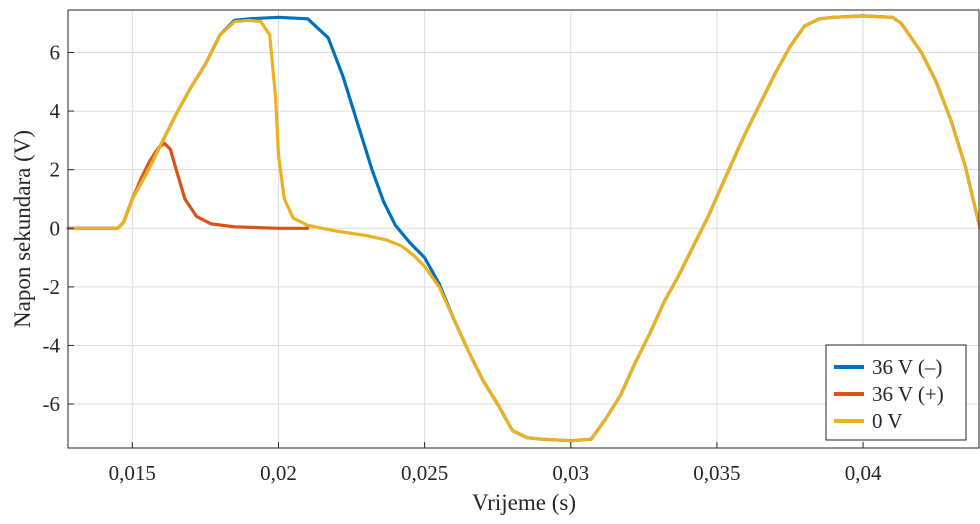  I want to click on legend-label: 0 V, so click(887, 421).